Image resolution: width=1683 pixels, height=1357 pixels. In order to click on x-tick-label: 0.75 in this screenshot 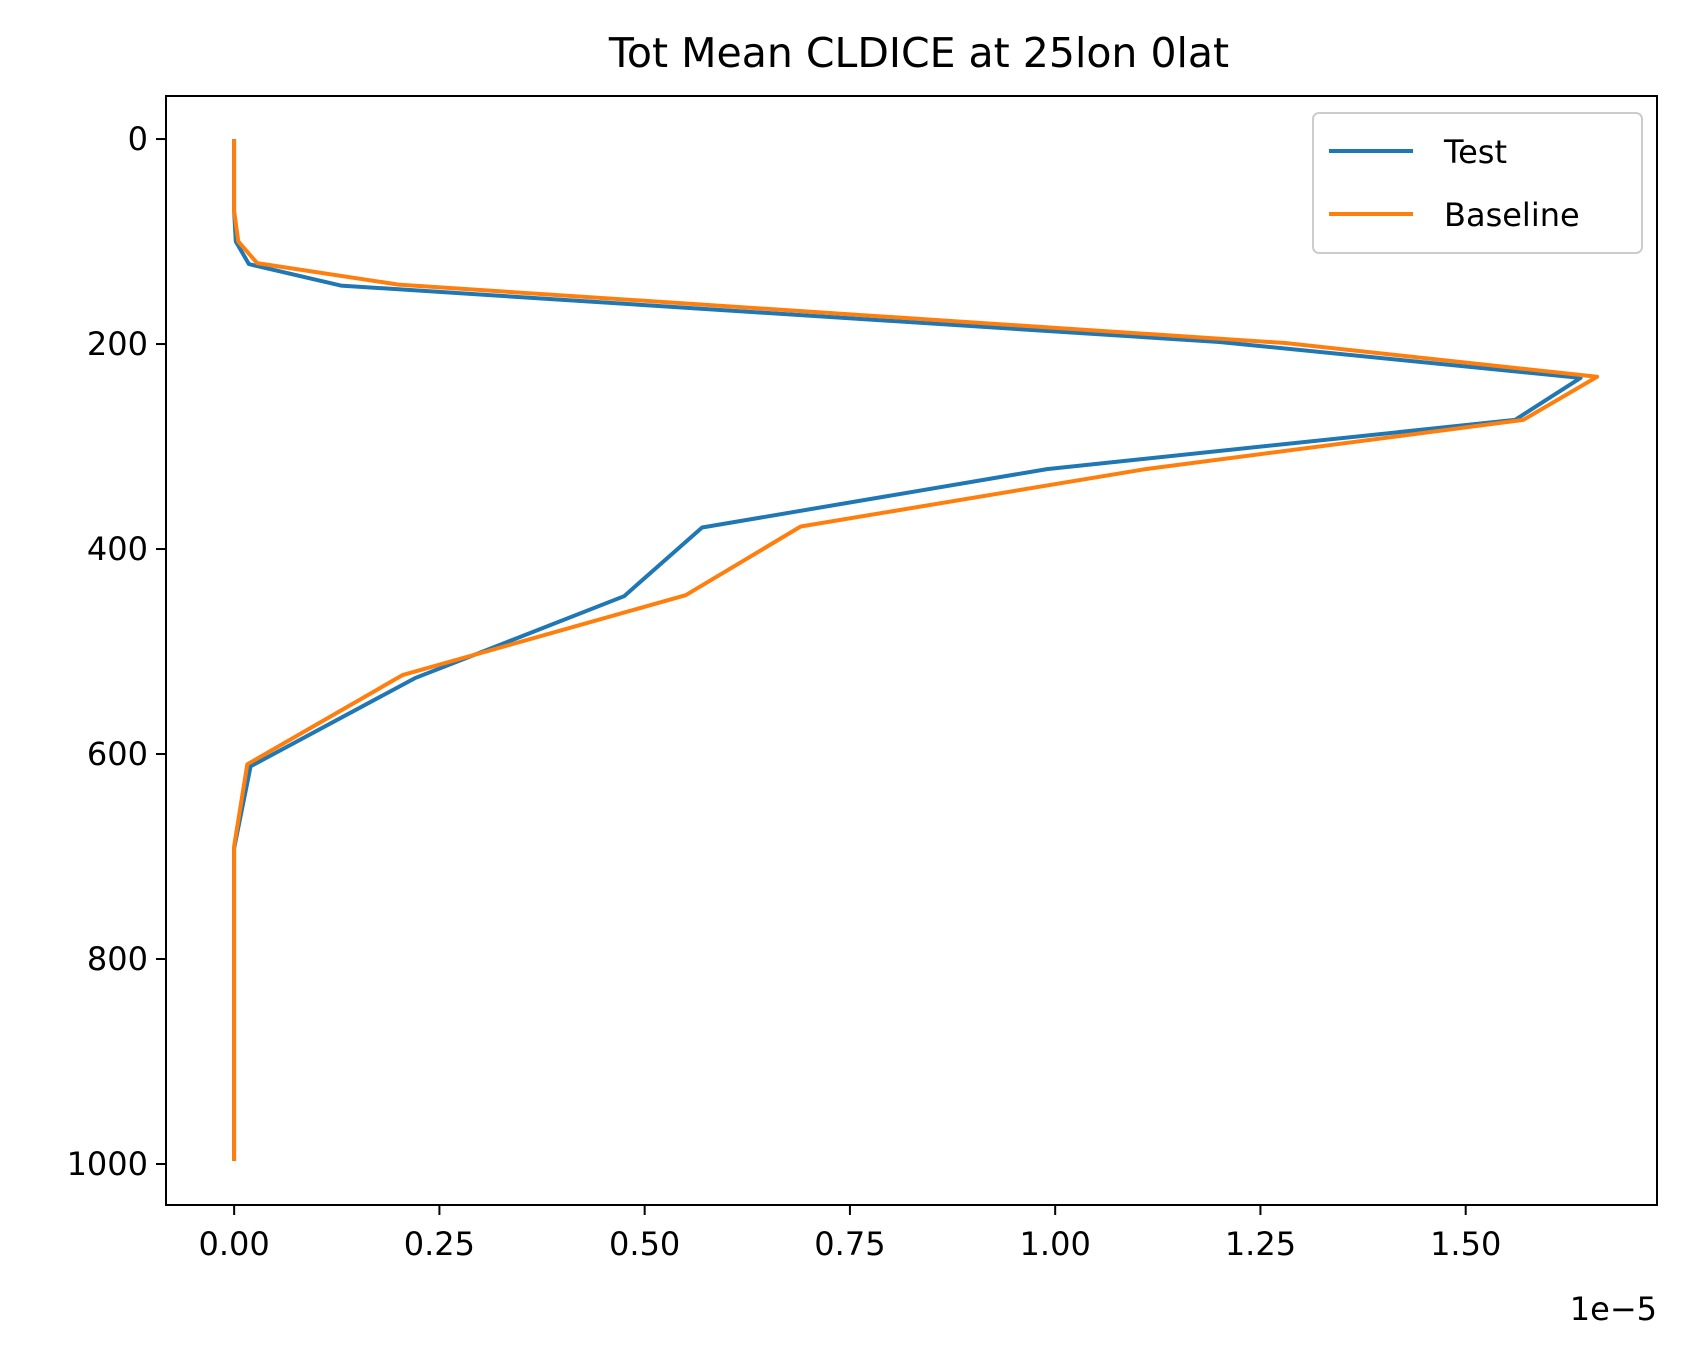, I will do `click(849, 1244)`.